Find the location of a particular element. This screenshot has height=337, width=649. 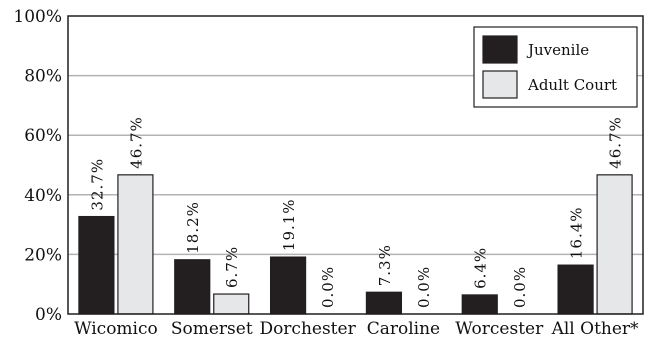

x-category-label: Wicomico is located at coordinates (116, 328).